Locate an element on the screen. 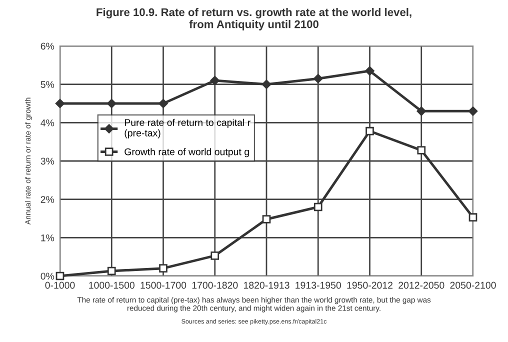 The height and width of the screenshot is (342, 508). x-tick-label: 1500-1700 is located at coordinates (163, 285).